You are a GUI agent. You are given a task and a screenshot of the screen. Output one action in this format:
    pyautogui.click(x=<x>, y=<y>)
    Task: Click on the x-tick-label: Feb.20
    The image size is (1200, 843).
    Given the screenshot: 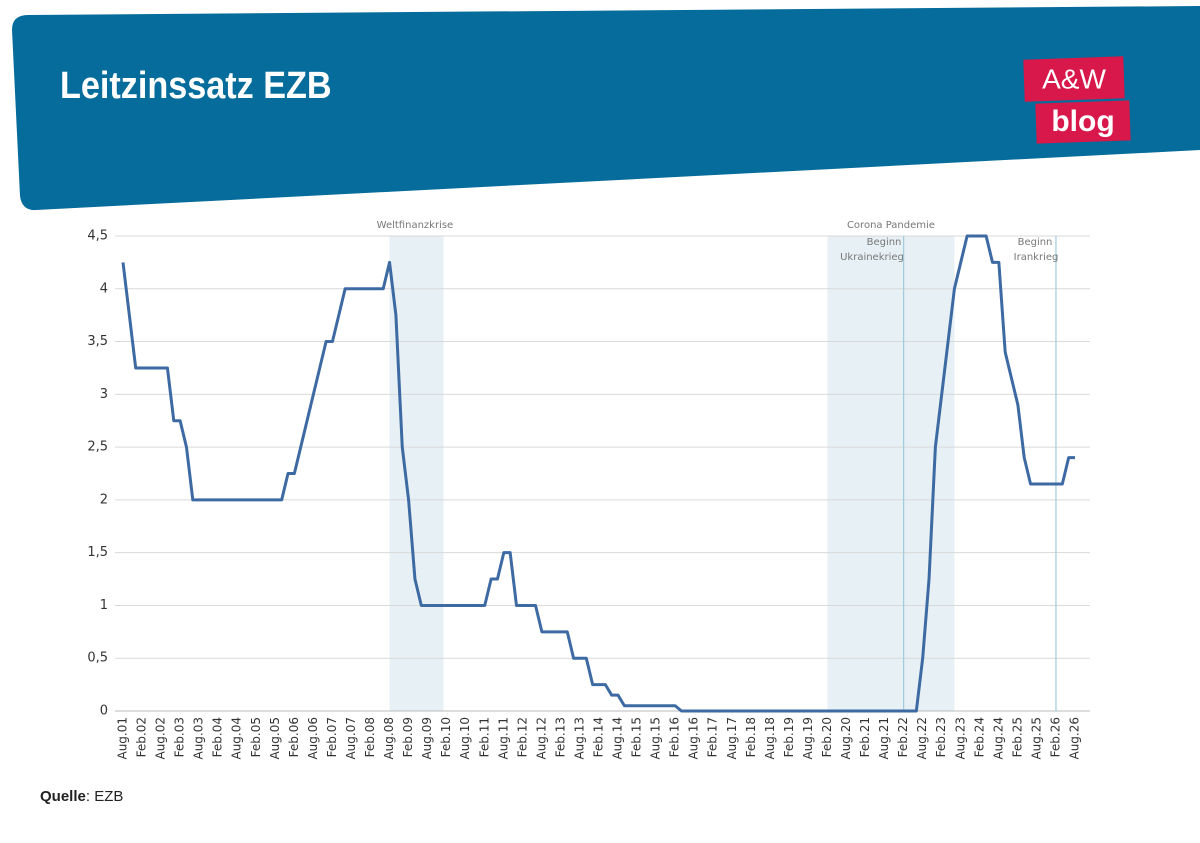 What is the action you would take?
    pyautogui.click(x=827, y=737)
    